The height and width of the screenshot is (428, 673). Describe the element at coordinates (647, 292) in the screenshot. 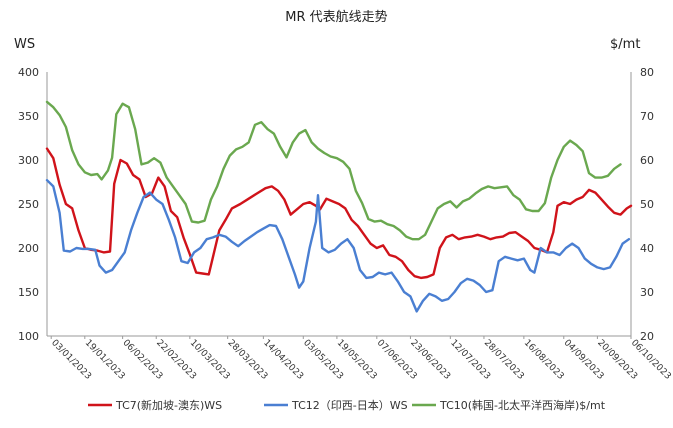

I see `right-tick-label: 30` at that location.